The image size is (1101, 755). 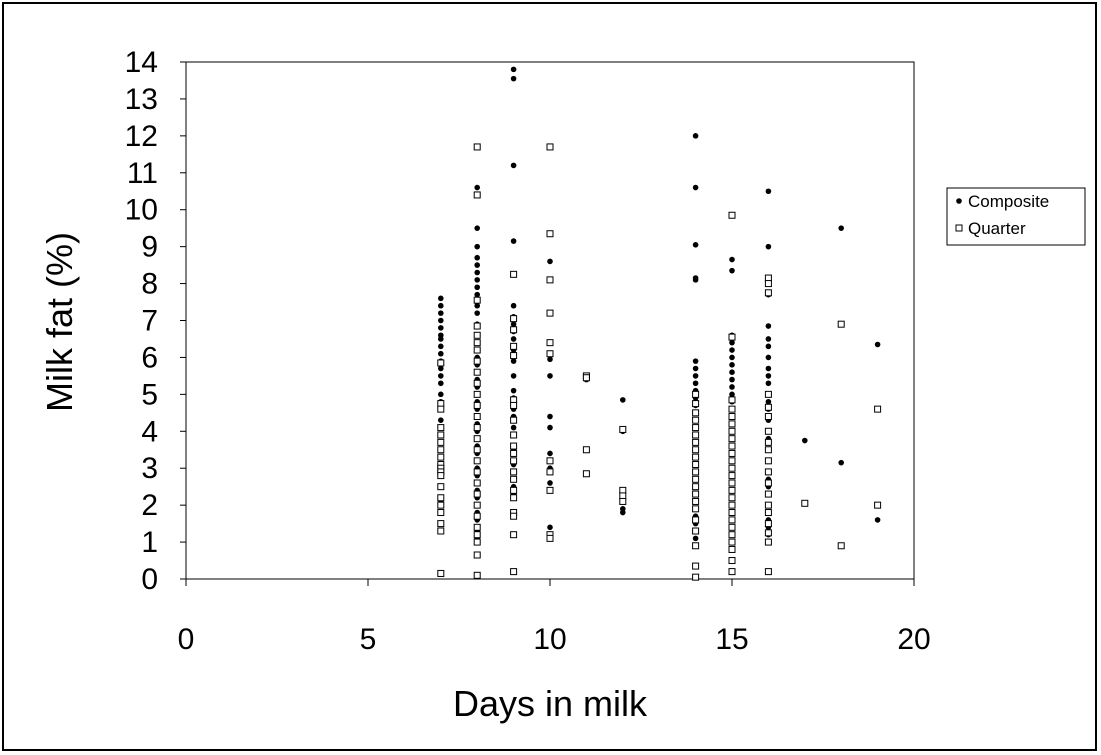 I want to click on y-tick-label: 0, so click(x=149, y=579).